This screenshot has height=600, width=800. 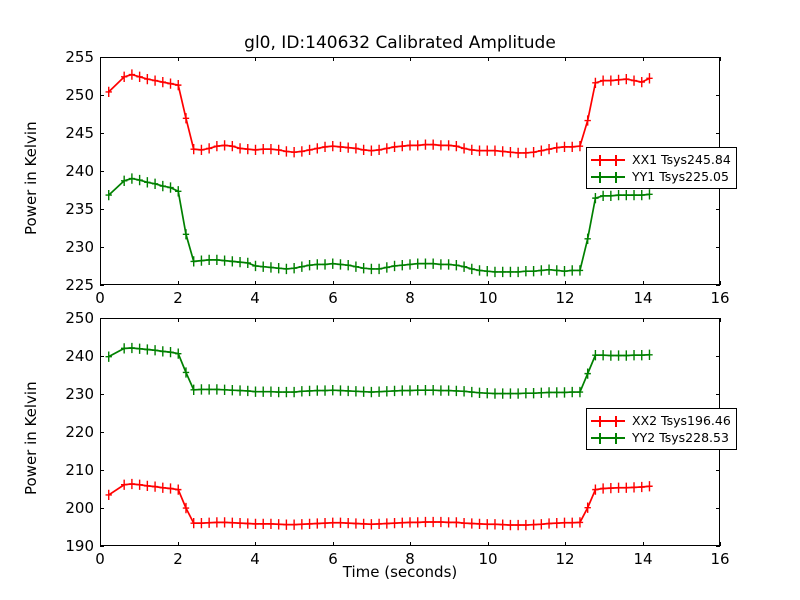 I want to click on legend-item: YY2 Tsys228.53, so click(x=661, y=437).